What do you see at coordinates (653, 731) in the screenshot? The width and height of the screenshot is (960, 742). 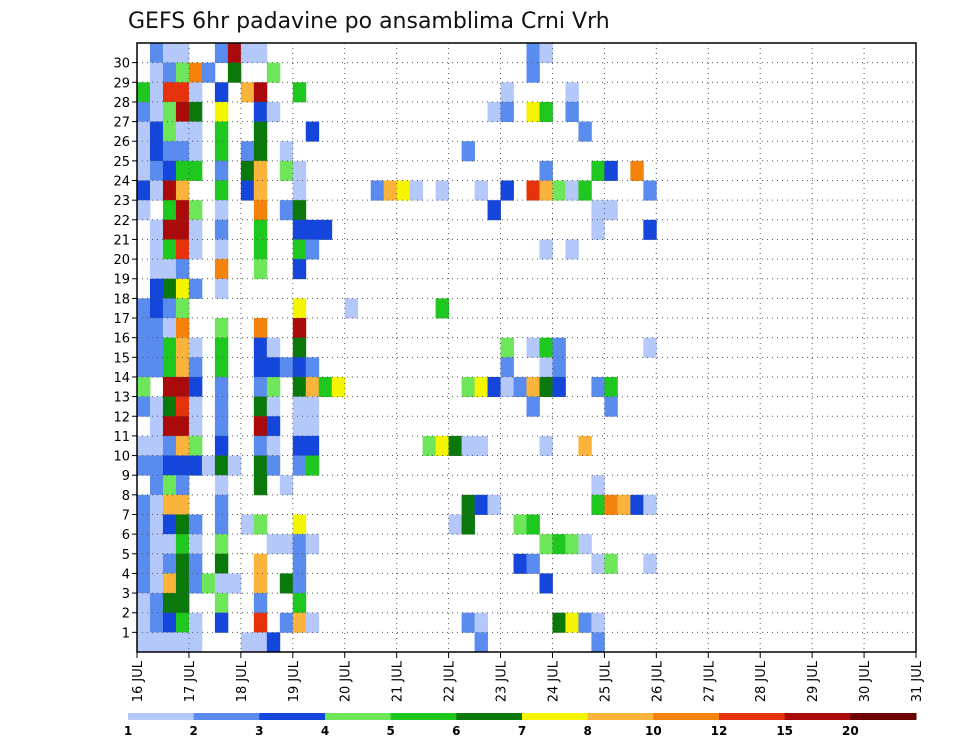 I see `colorbar-label: 10` at bounding box center [653, 731].